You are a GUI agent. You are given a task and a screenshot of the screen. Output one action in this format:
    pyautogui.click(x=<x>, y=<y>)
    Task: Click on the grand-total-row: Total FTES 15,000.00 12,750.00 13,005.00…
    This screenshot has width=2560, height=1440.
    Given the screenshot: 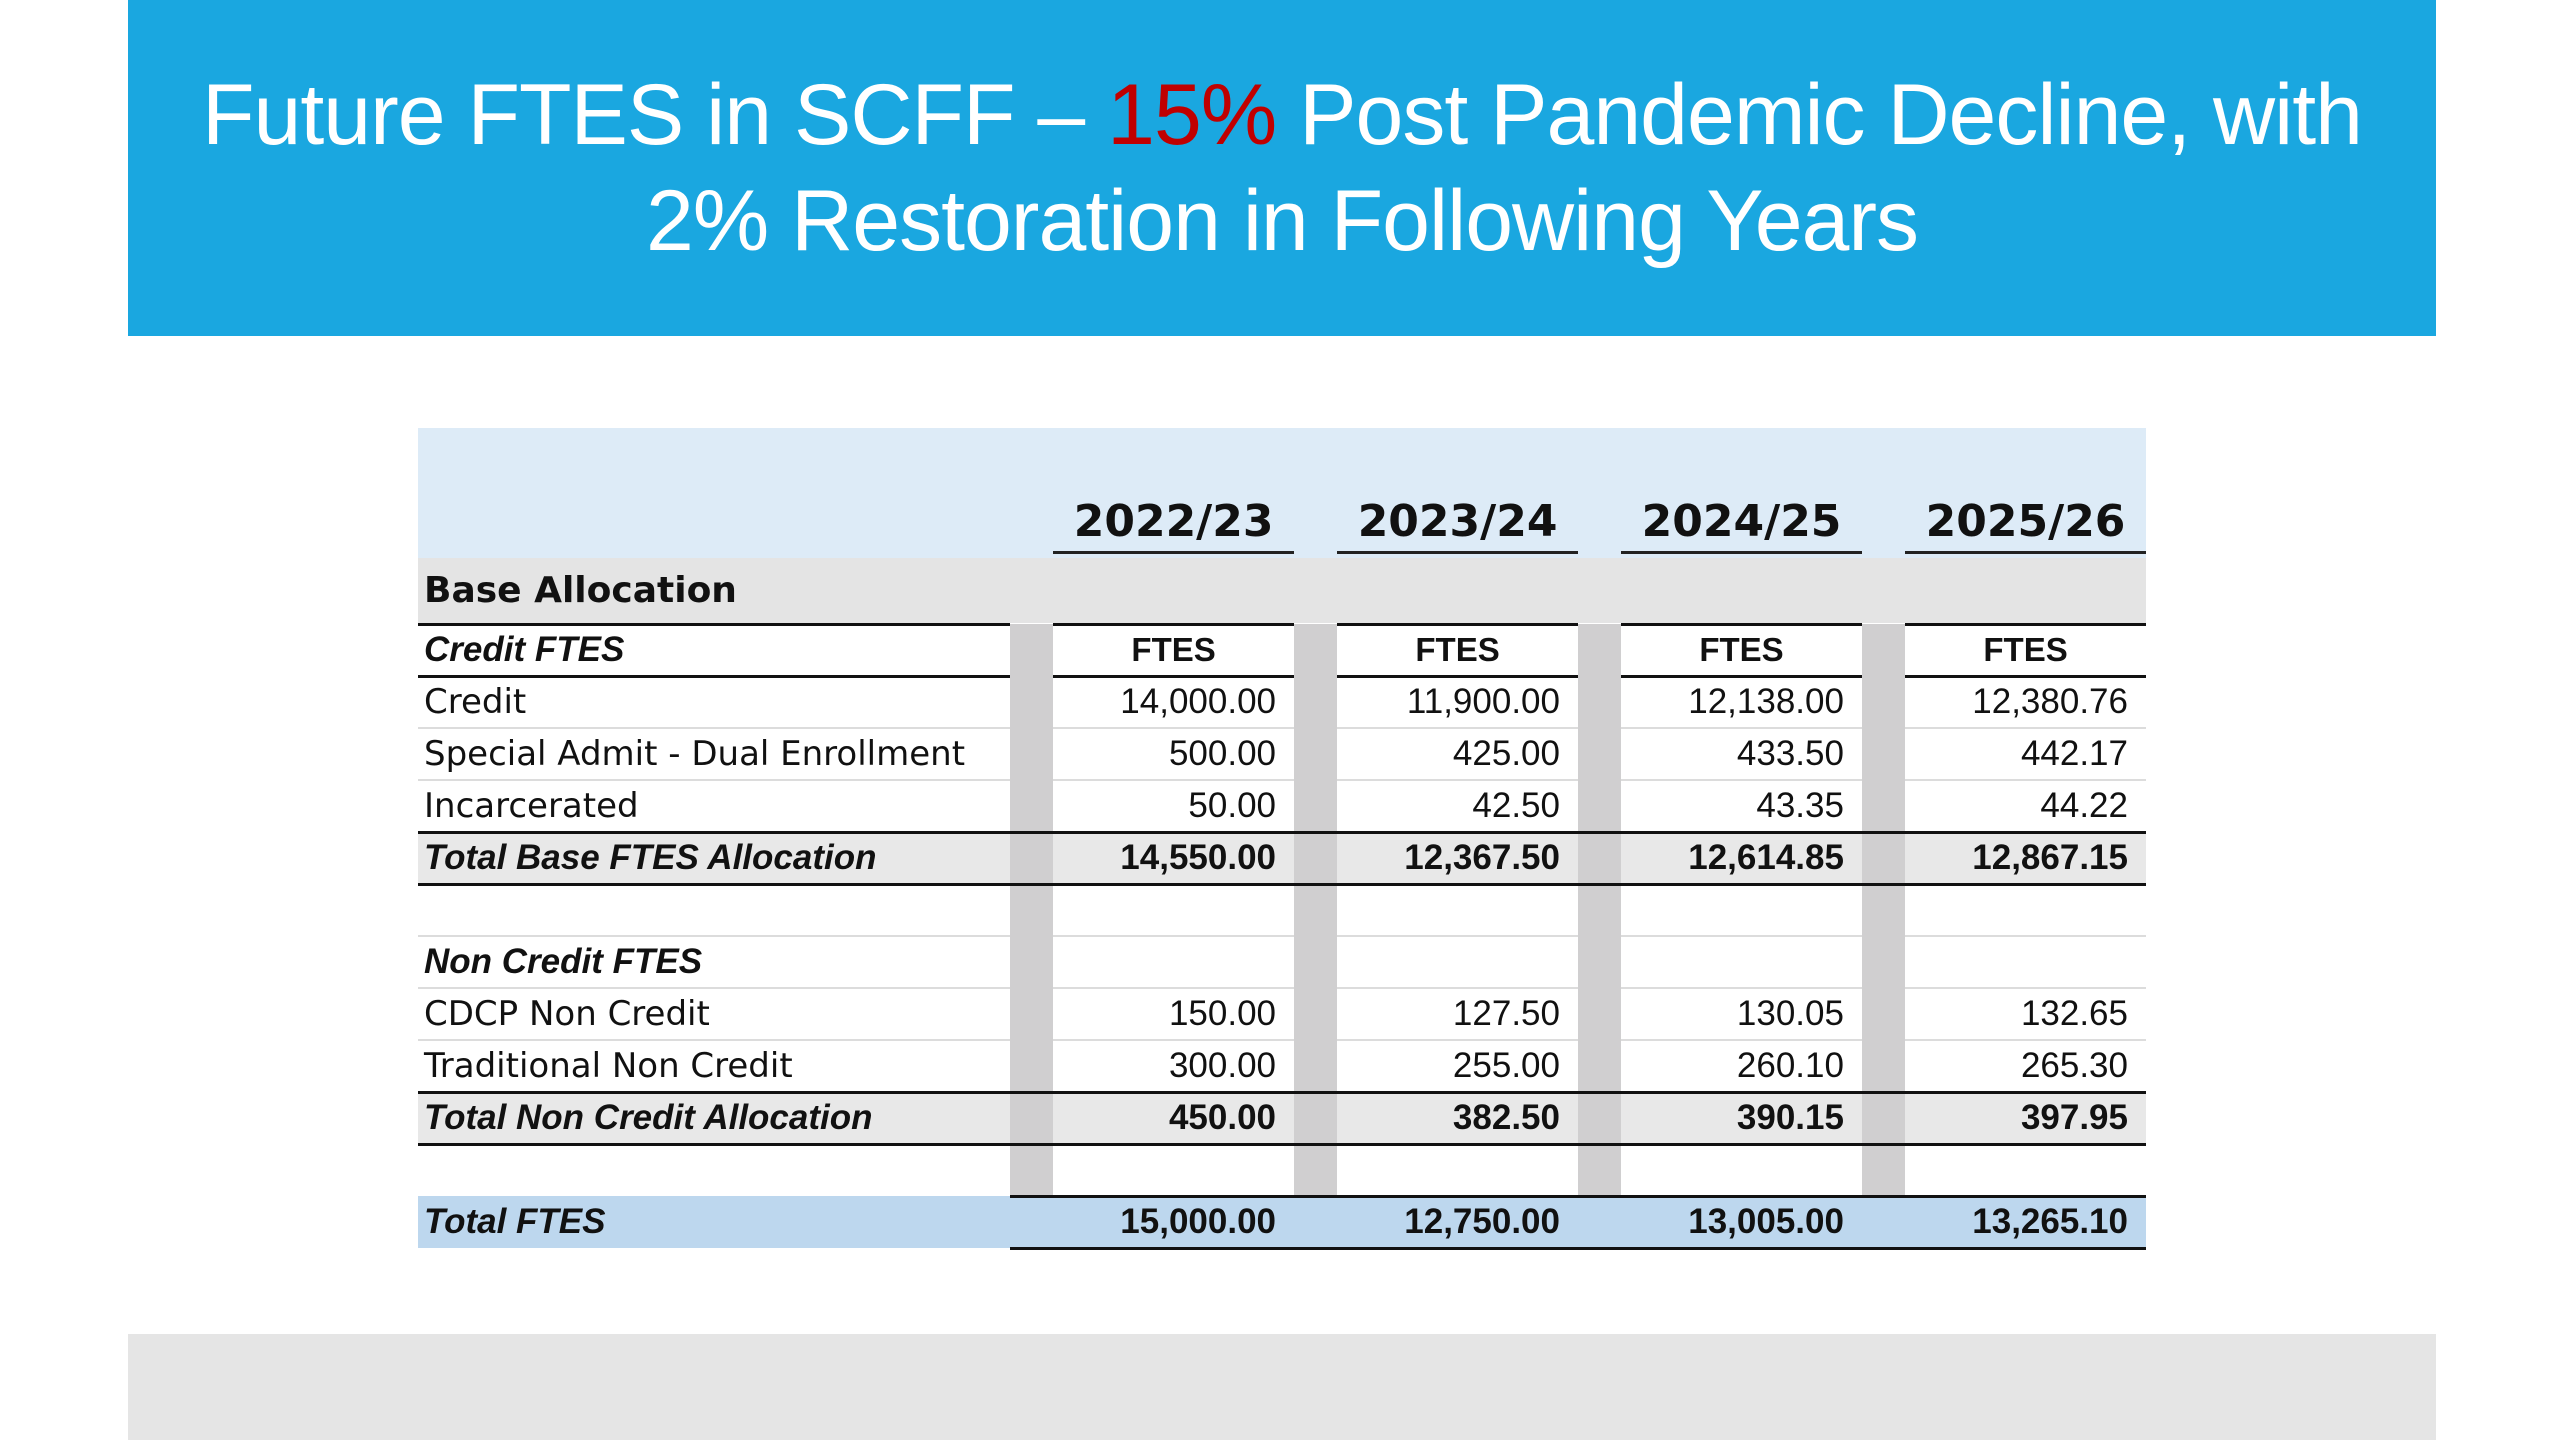 What is the action you would take?
    pyautogui.click(x=1282, y=1222)
    